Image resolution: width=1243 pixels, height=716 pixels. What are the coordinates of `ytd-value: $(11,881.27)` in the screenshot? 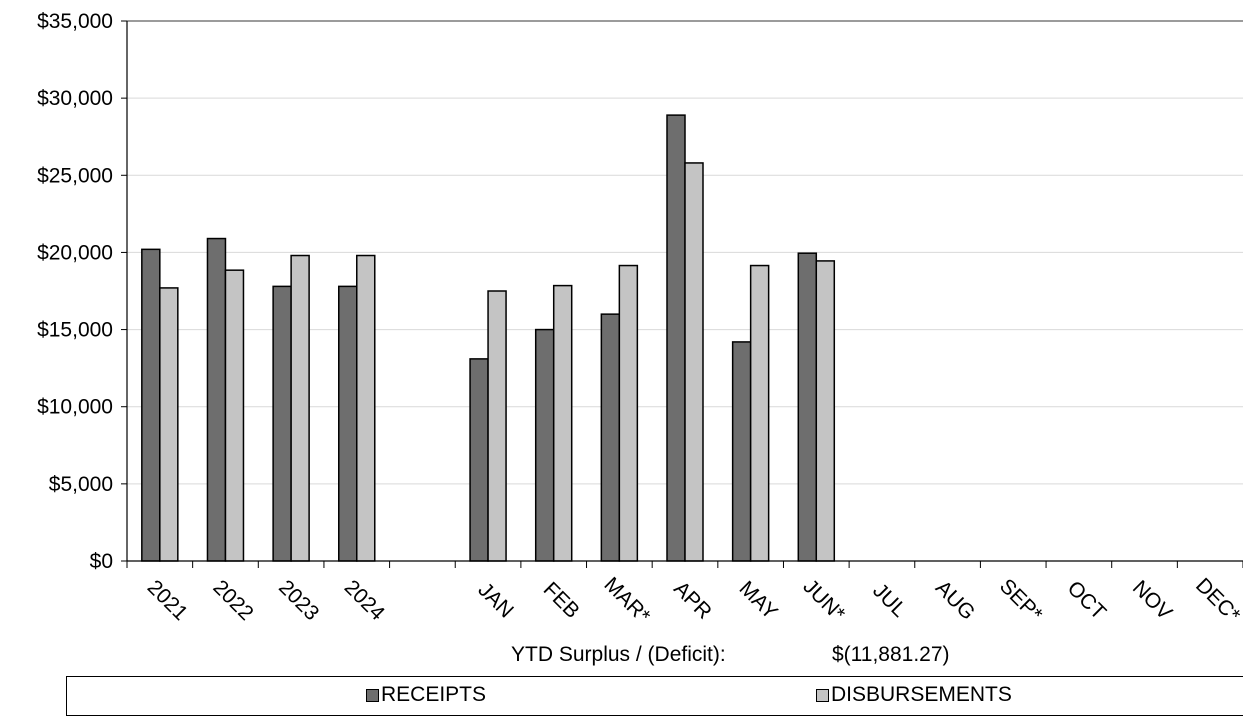 It's located at (891, 654).